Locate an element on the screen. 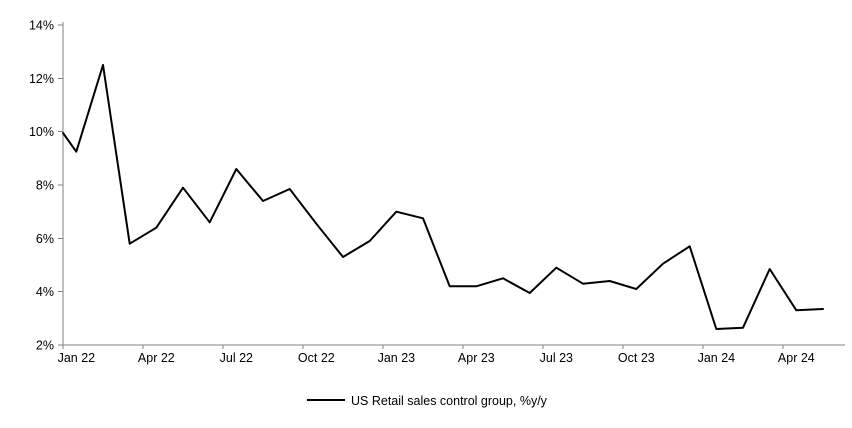 This screenshot has height=428, width=852. y-tick-label: 10% is located at coordinates (41, 132).